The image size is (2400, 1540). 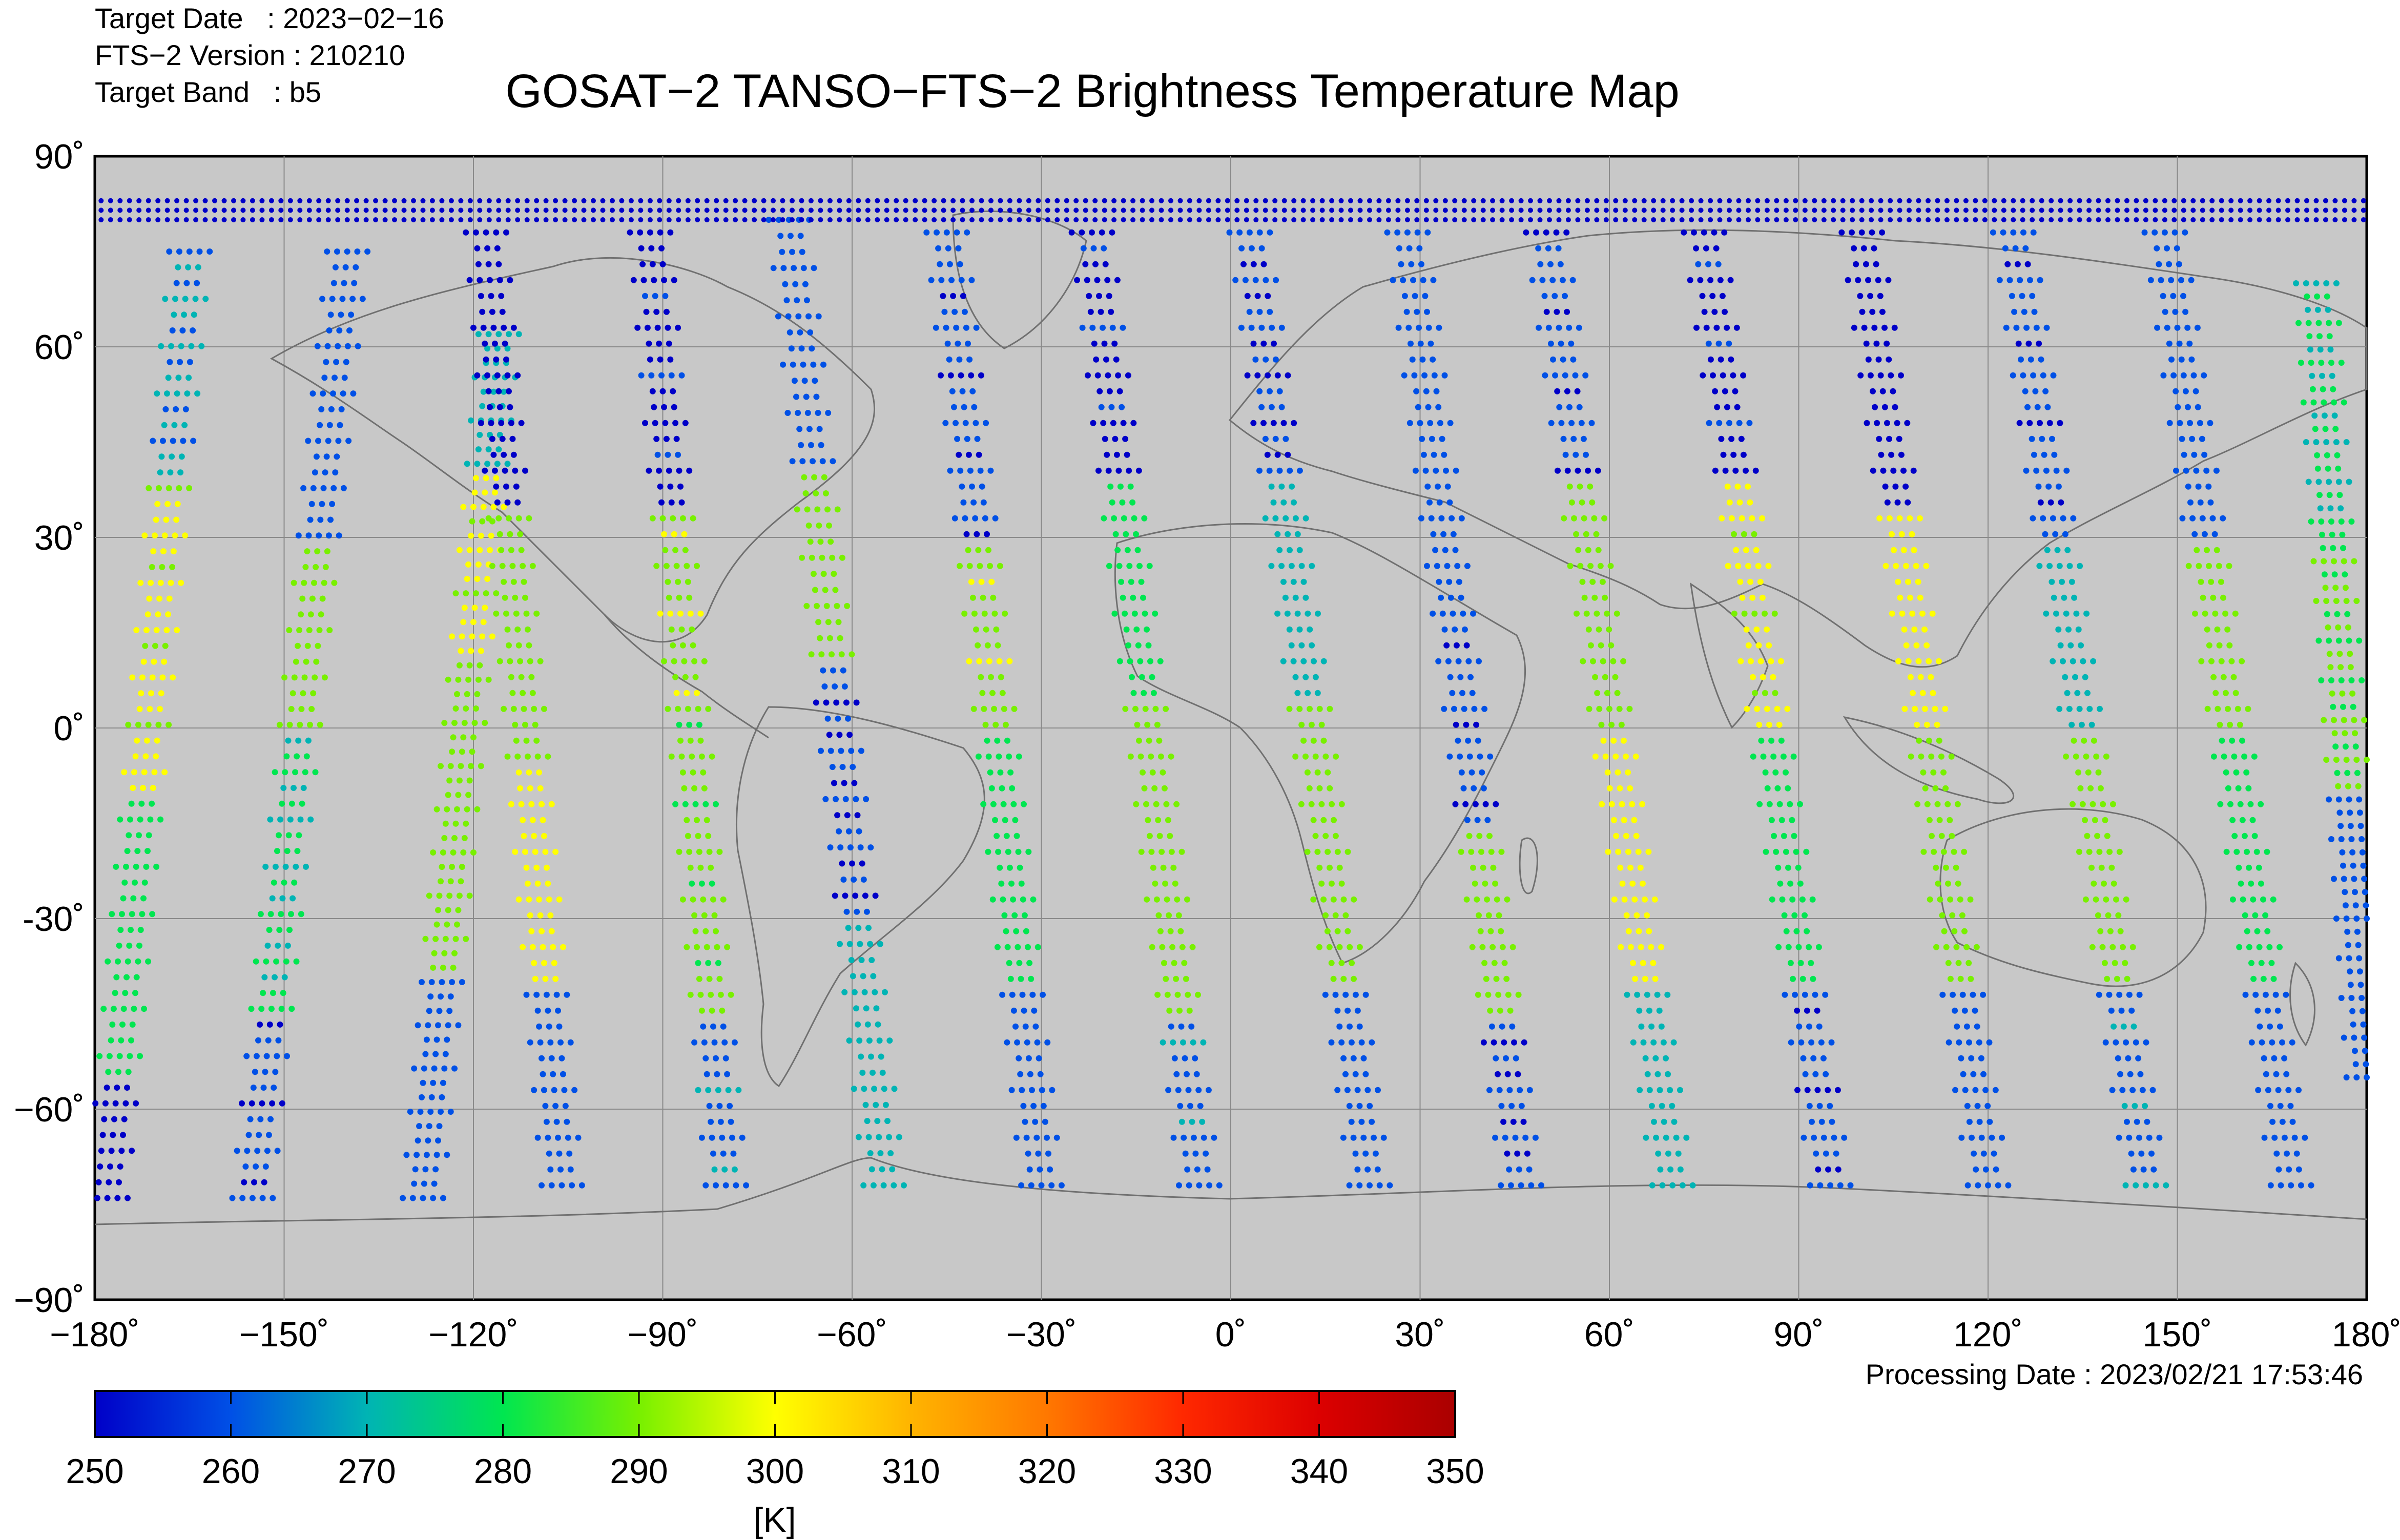 I want to click on colorbar-tick-label: 250, so click(x=94, y=1471).